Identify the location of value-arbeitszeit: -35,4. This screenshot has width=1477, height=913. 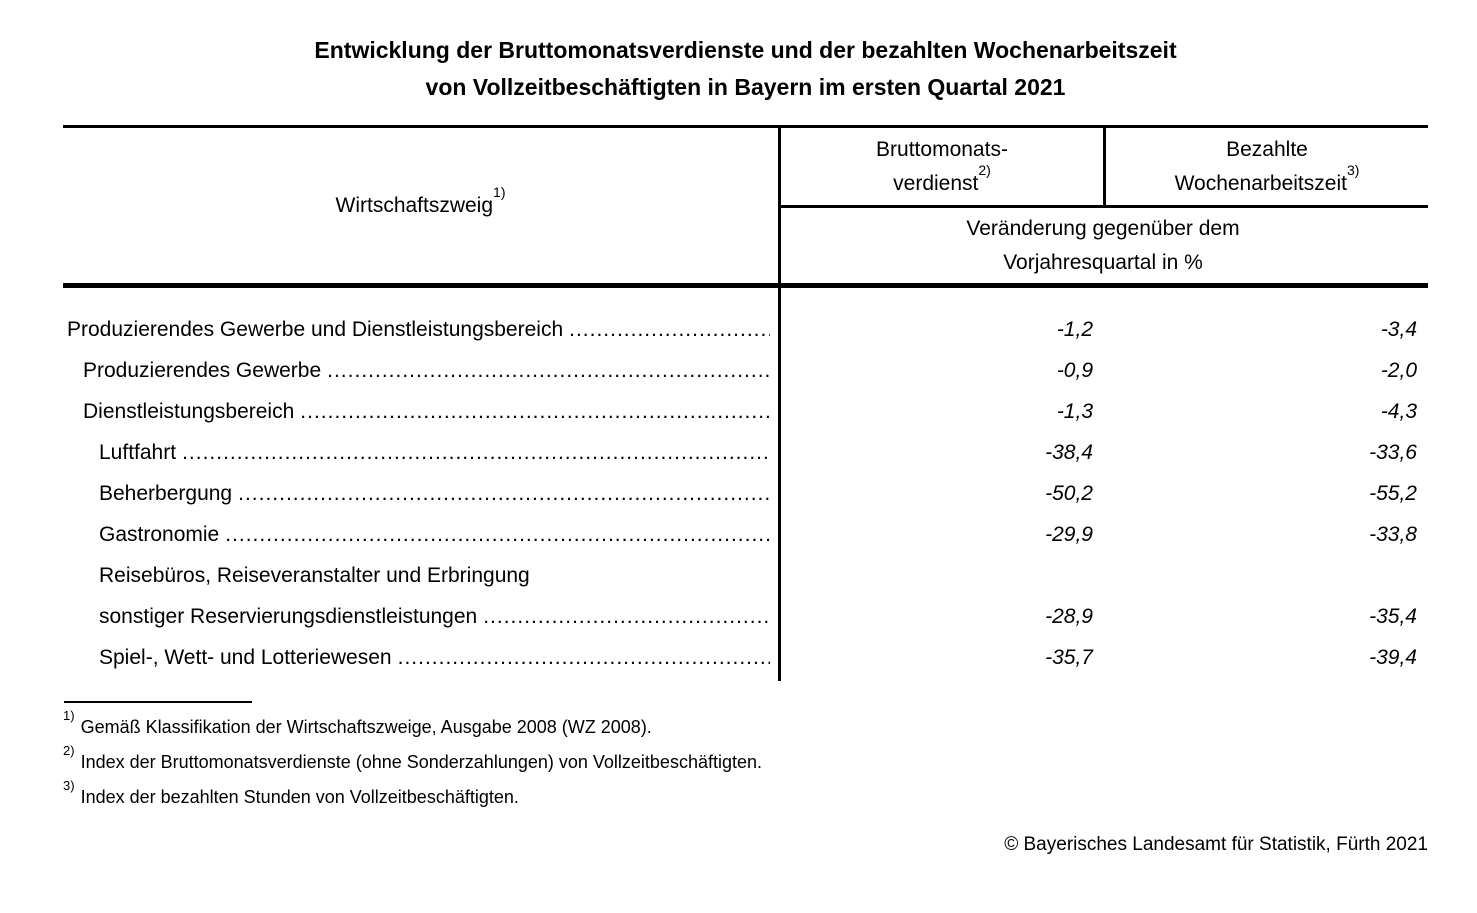
(1393, 616).